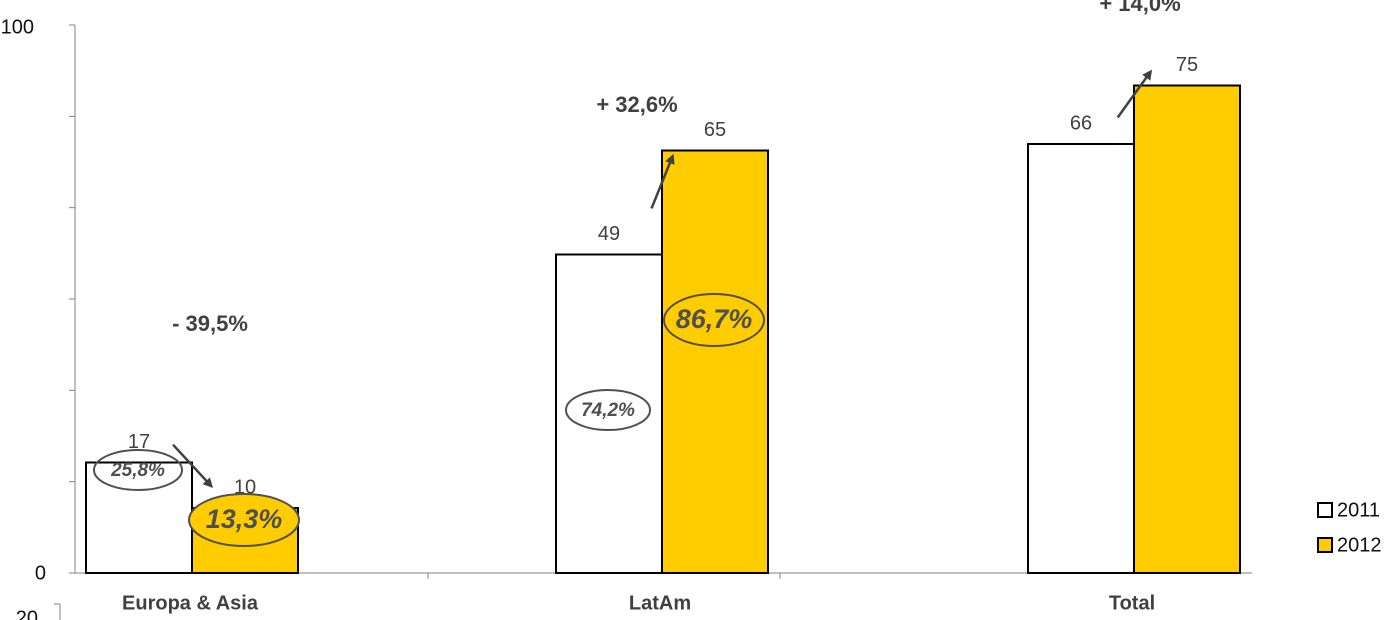 The width and height of the screenshot is (1400, 620). I want to click on share-label: 25,8%, so click(137, 470).